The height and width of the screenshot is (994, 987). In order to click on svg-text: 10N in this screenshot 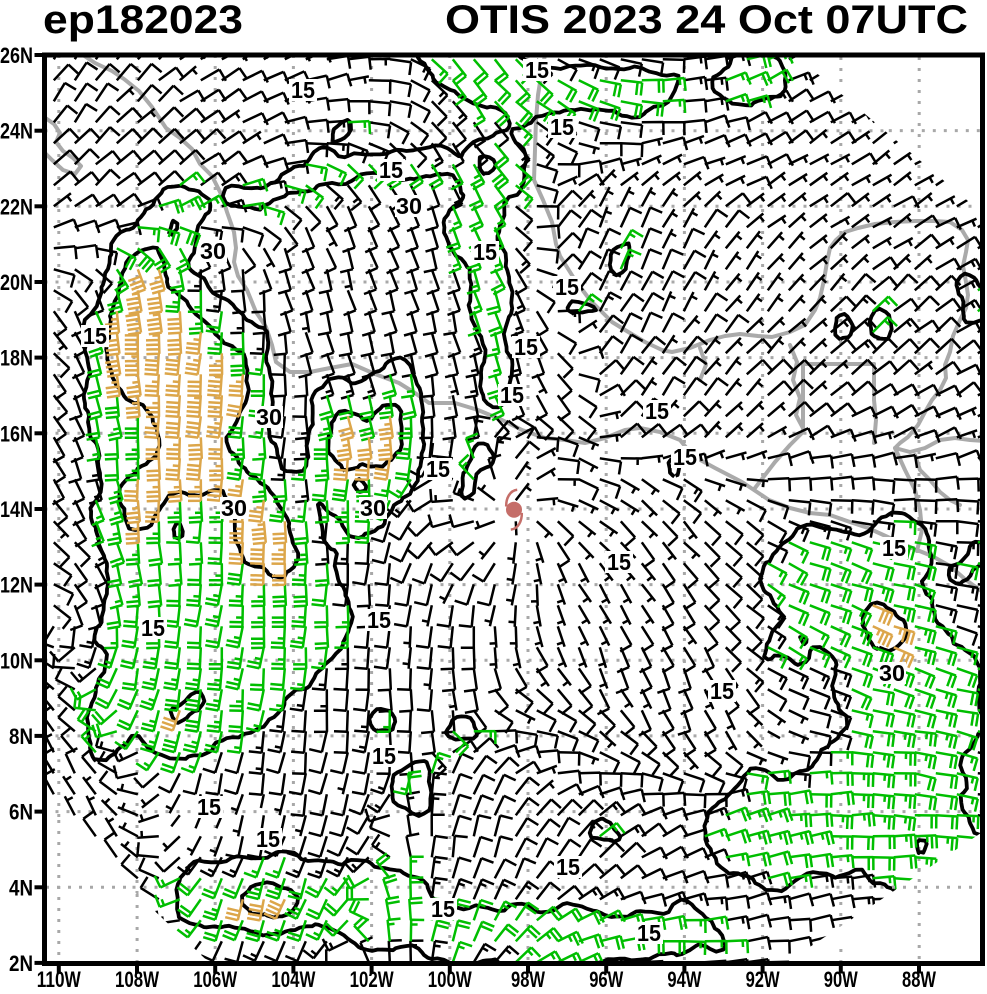, I will do `click(16, 660)`.